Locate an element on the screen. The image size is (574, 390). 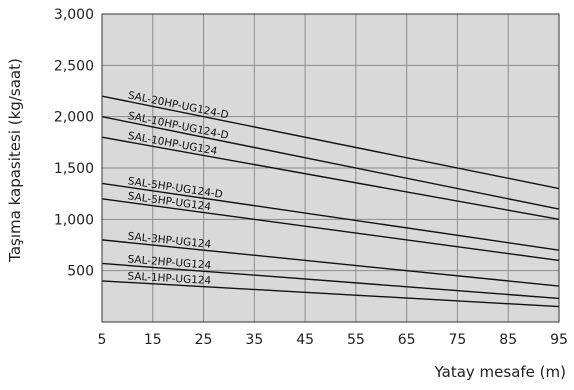
y-axis-title: Taşıma kapasitesi (kg/saat) is located at coordinates (15, 160).